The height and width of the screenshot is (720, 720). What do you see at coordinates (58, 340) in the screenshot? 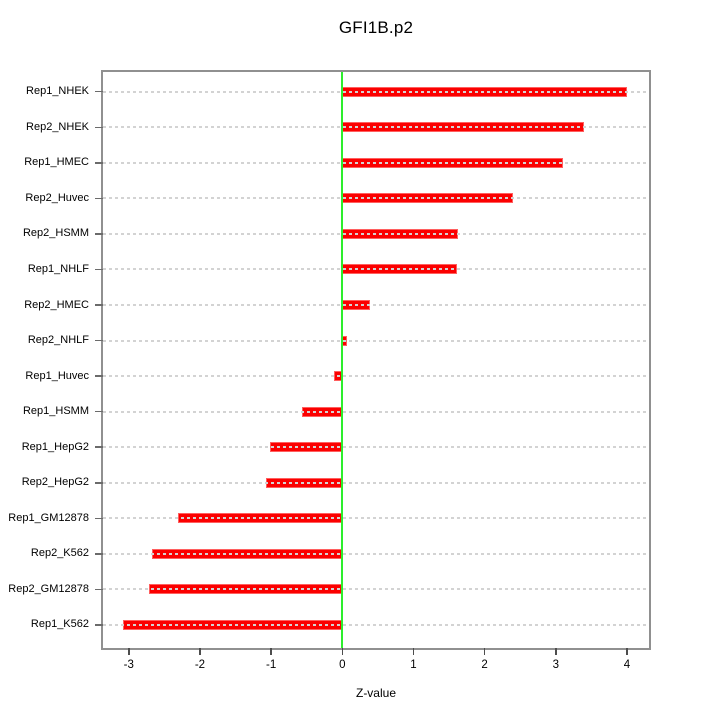
I see `y-axis-label-Rep2_NHLF: Rep2_NHLF` at bounding box center [58, 340].